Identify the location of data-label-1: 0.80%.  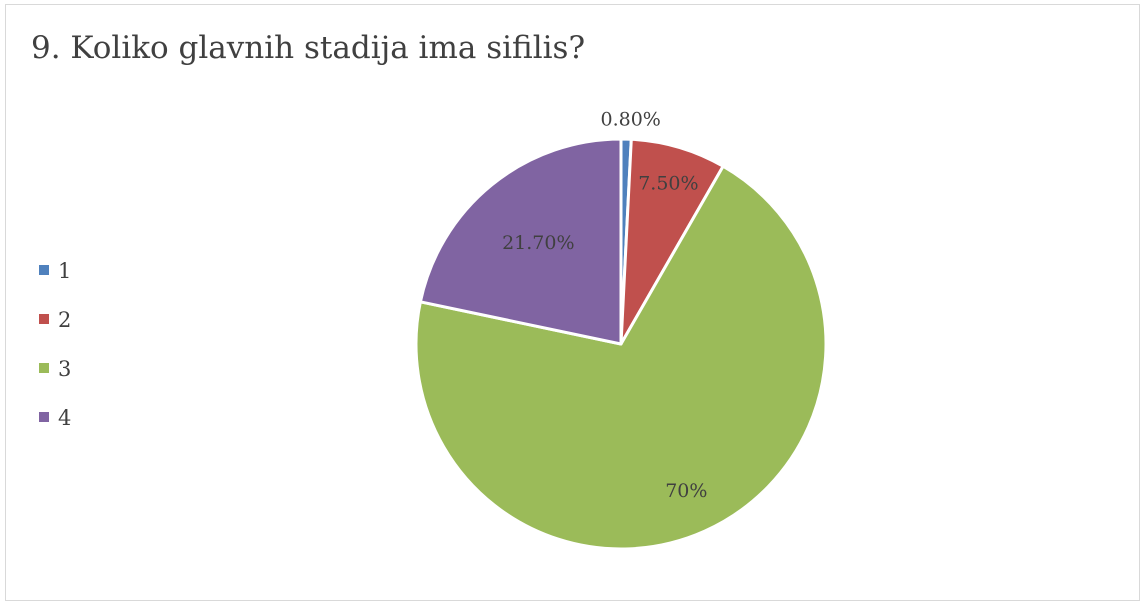
(630, 120).